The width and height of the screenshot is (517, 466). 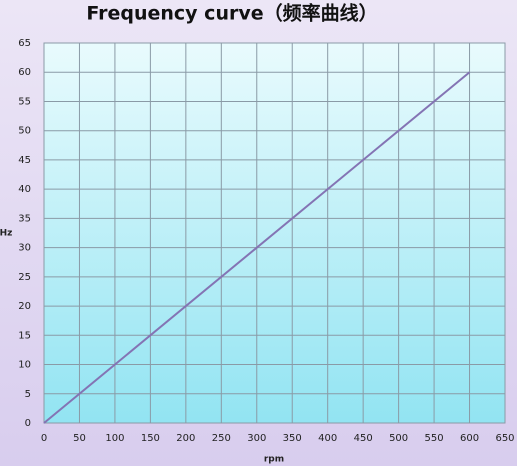 What do you see at coordinates (24, 277) in the screenshot?
I see `y-tick-label: 25` at bounding box center [24, 277].